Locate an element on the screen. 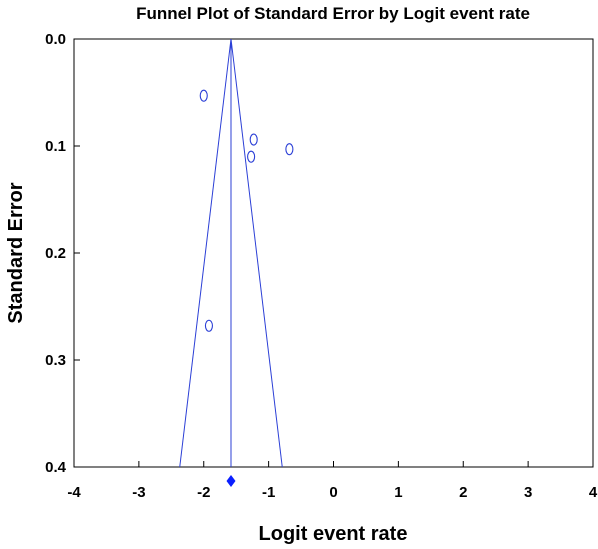  x-tick-label: 2 is located at coordinates (463, 492).